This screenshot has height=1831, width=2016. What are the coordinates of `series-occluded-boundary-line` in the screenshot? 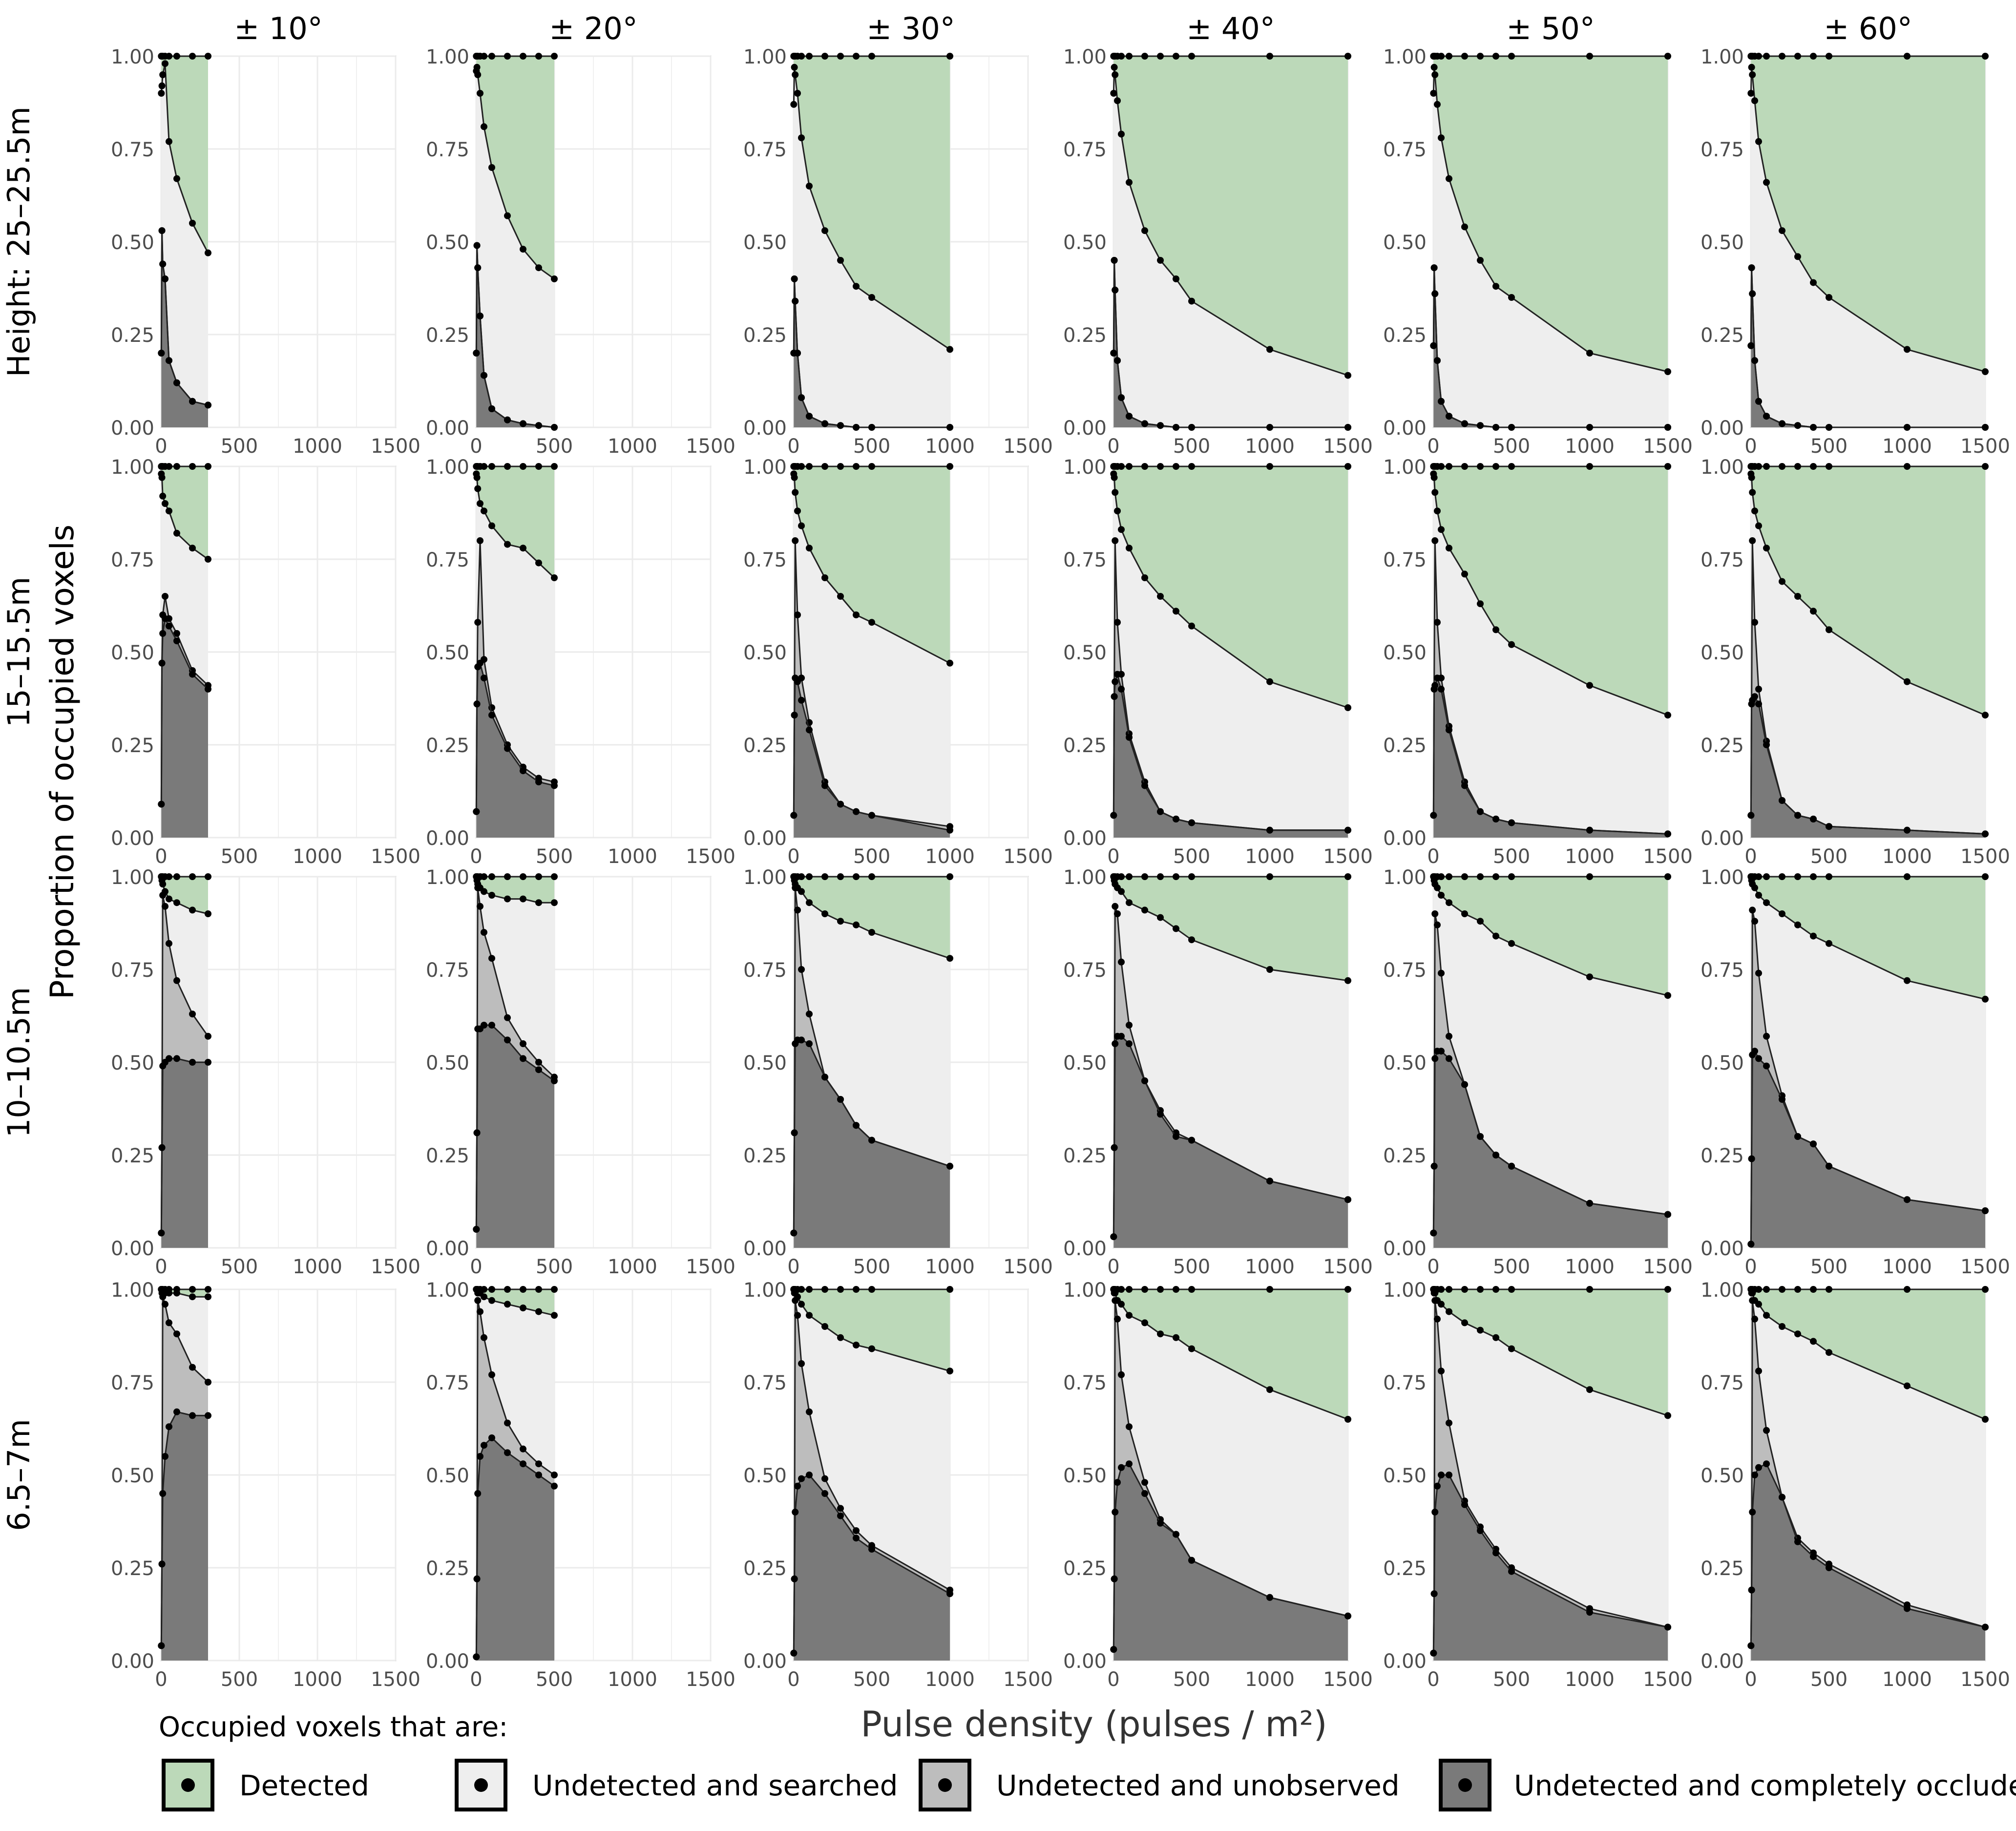 It's located at (1230, 1136).